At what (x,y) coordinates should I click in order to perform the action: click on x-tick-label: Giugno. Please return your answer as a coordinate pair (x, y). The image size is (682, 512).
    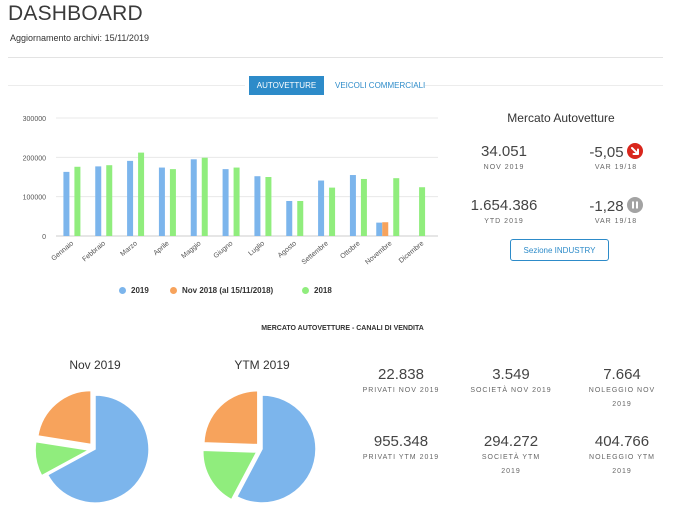
    Looking at the image, I should click on (224, 250).